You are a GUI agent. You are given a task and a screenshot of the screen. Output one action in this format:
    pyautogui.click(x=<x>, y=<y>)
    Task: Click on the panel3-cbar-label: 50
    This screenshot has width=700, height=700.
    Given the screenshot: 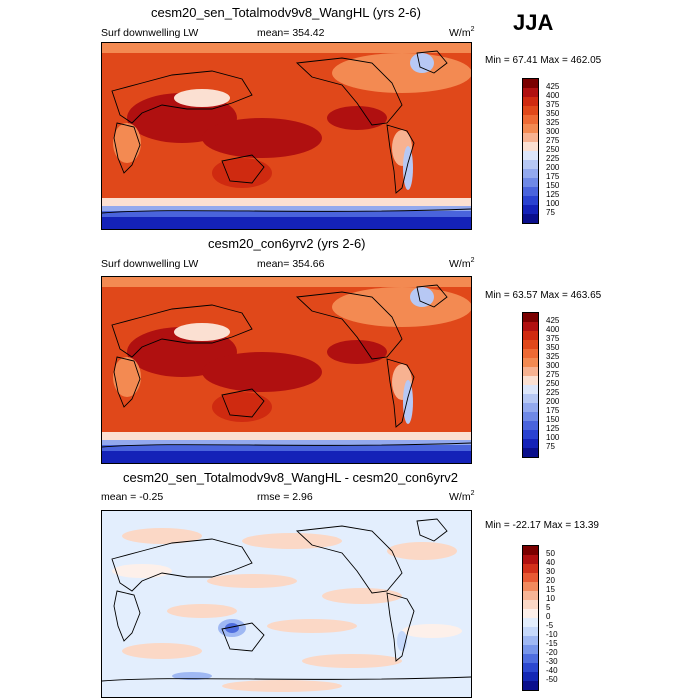 What is the action you would take?
    pyautogui.click(x=550, y=553)
    